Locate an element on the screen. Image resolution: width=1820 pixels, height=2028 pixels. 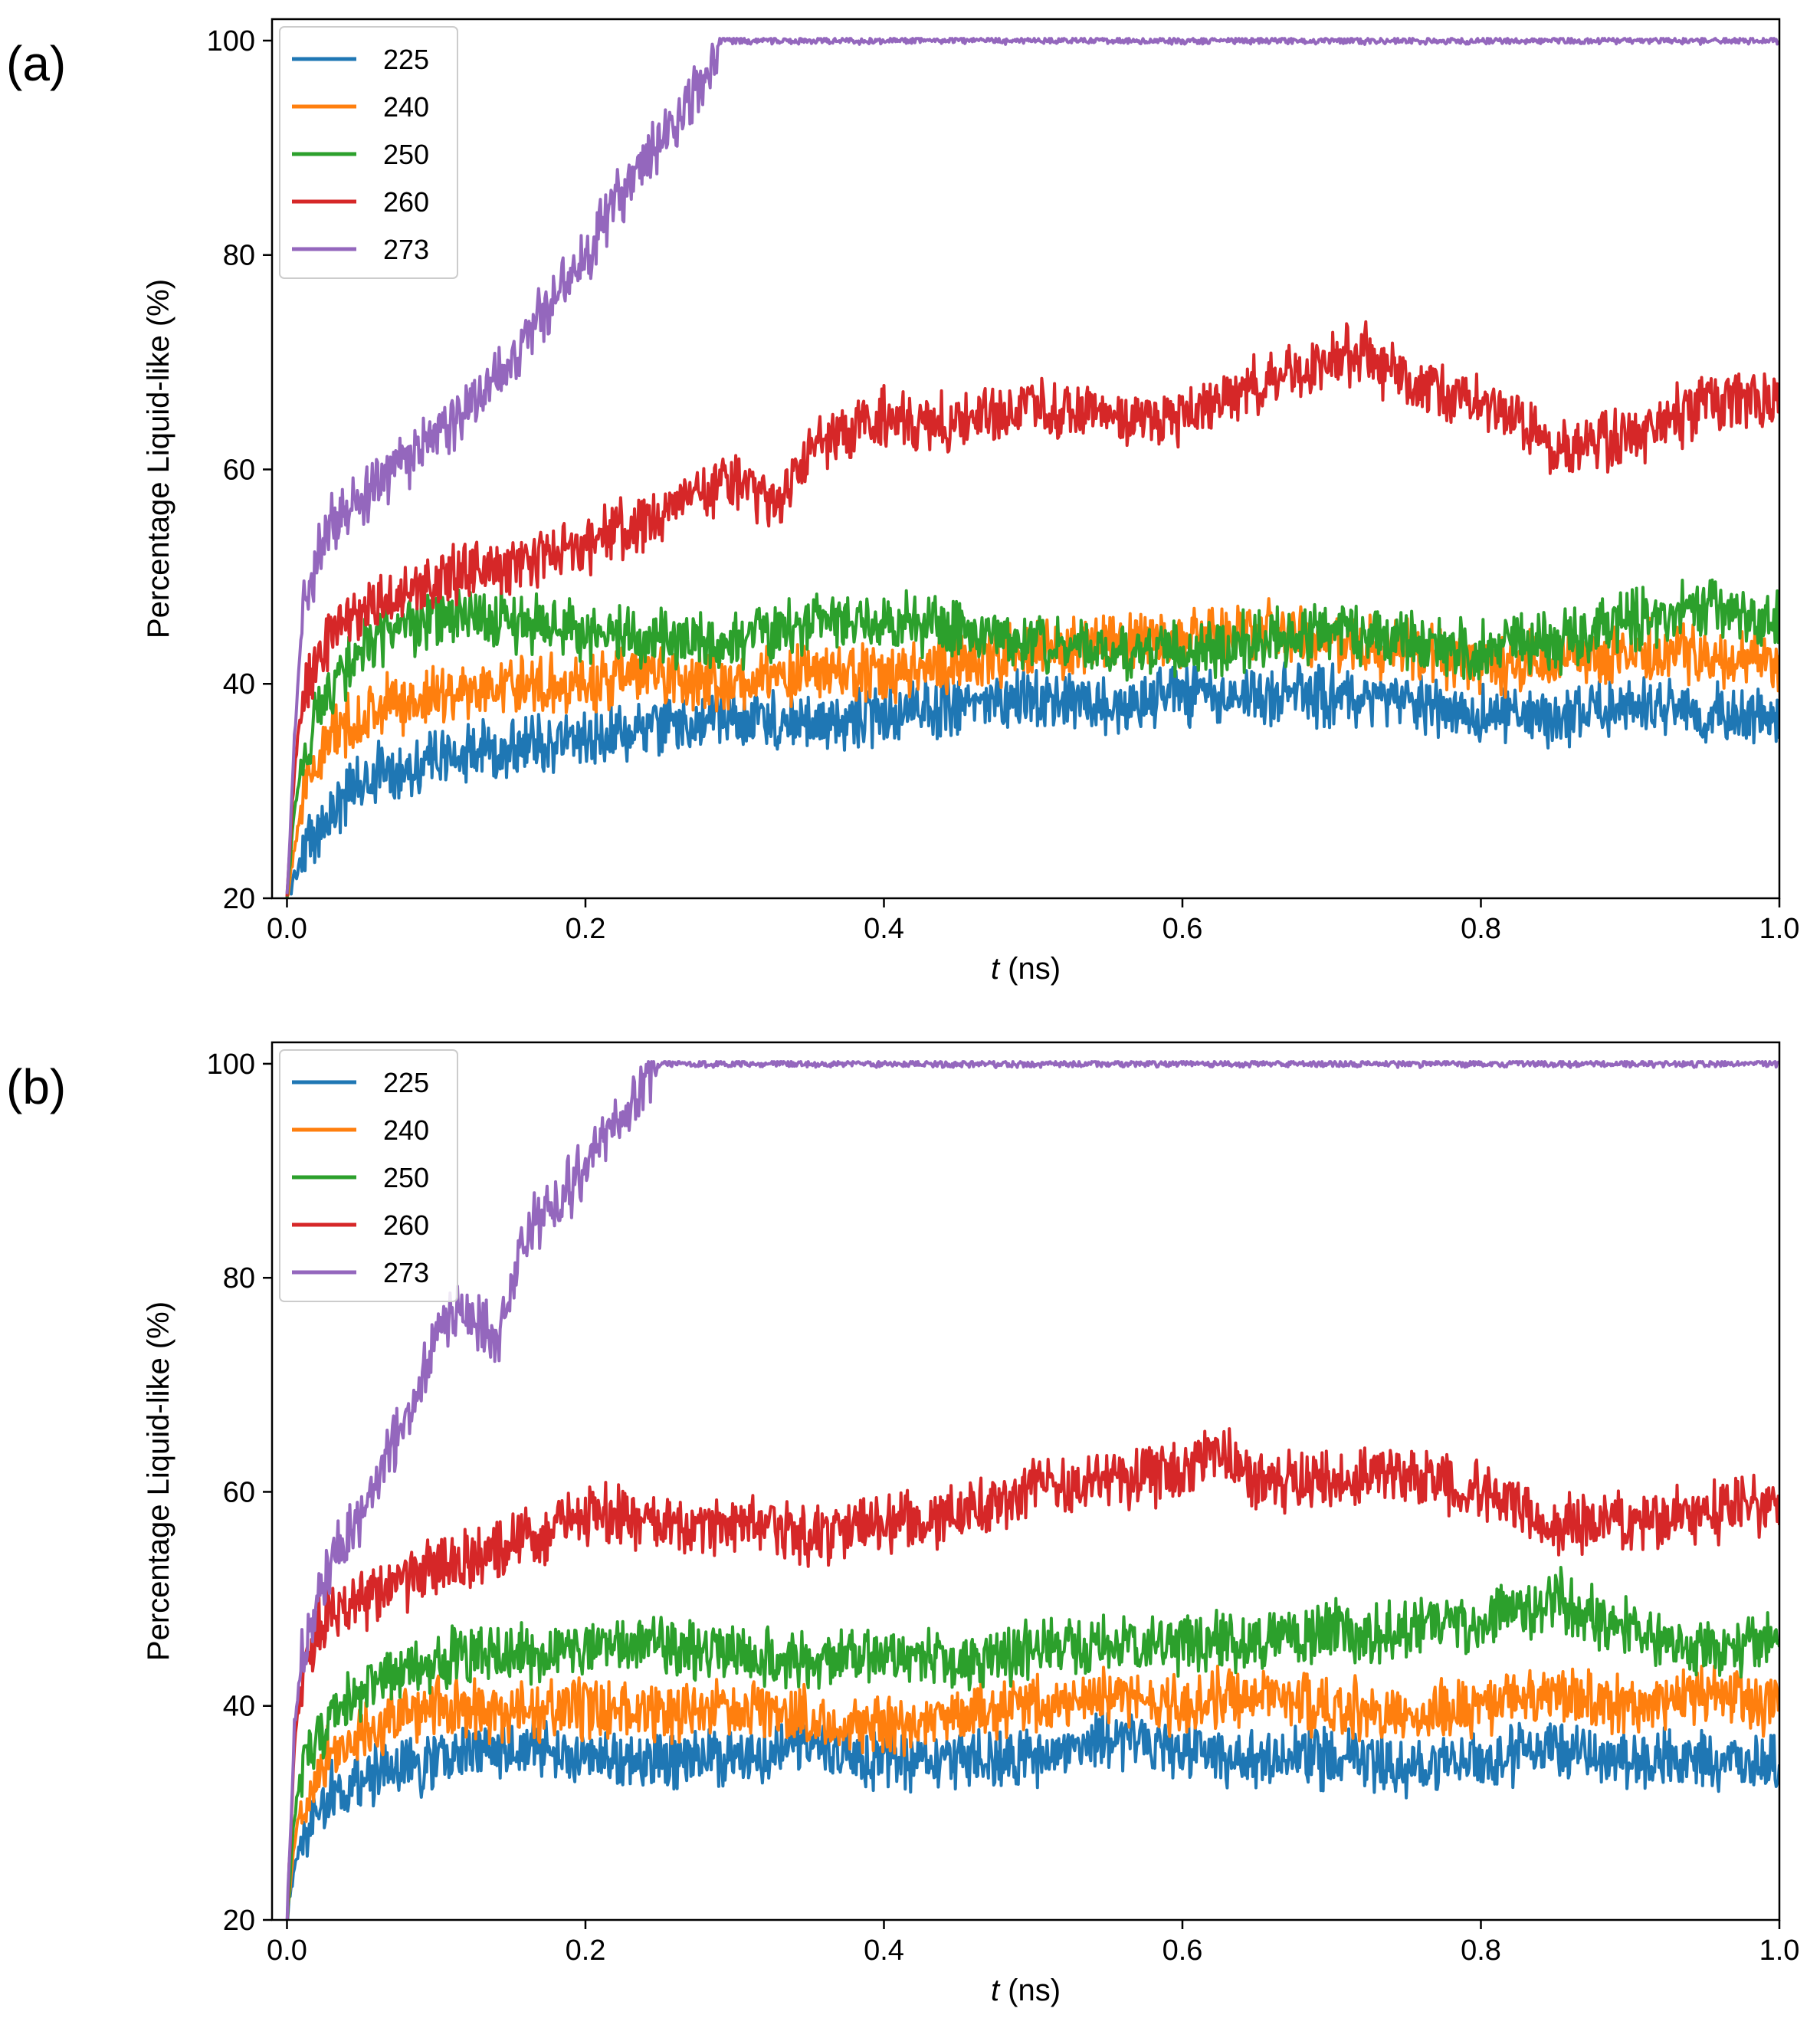
panel-label: (b) is located at coordinates (36, 1086).